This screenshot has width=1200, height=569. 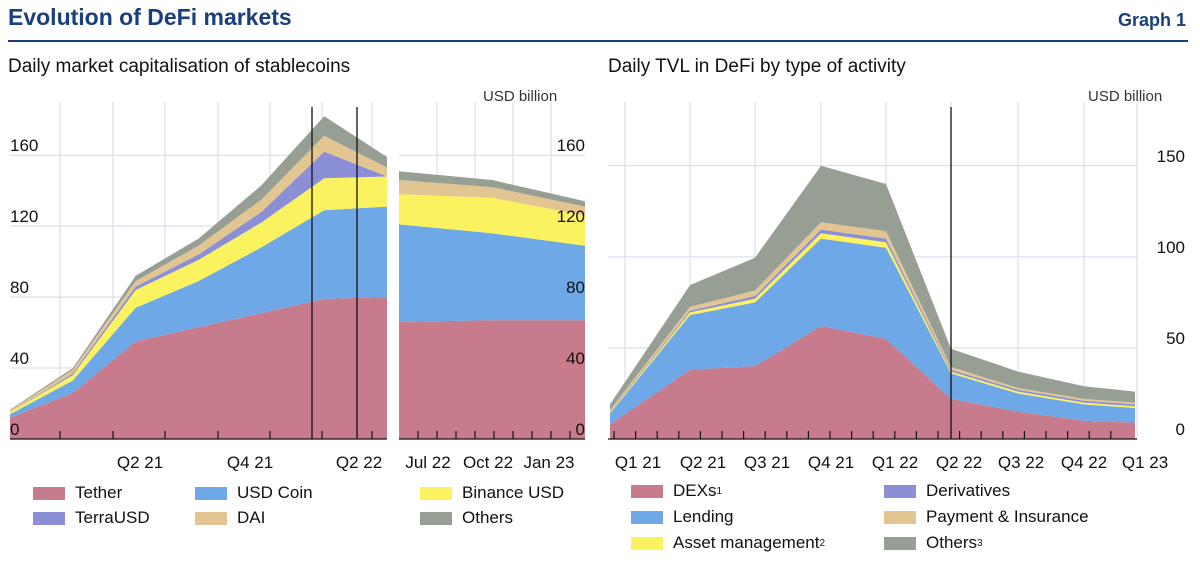 I want to click on left-legend-dai-swatch, so click(x=211, y=518).